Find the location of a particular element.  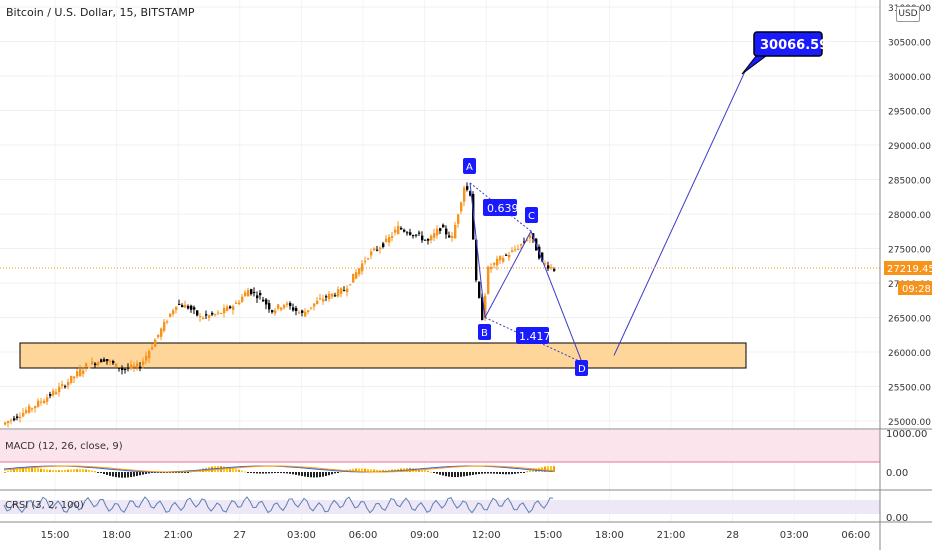

time-tick-label: 06:00 is located at coordinates (855, 535).